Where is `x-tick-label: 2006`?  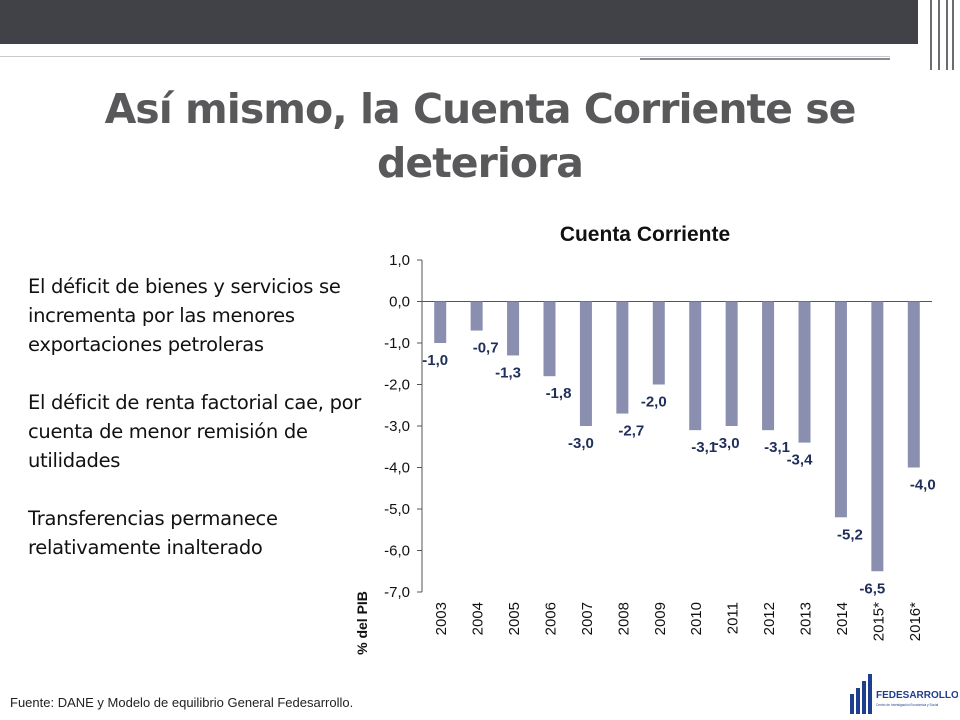
x-tick-label: 2006 is located at coordinates (551, 618).